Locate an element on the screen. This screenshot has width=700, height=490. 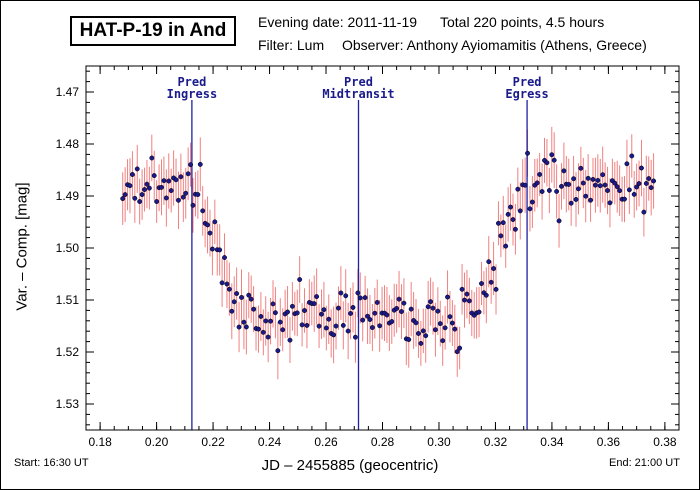
x-tick-label: 0.18 is located at coordinates (100, 442).